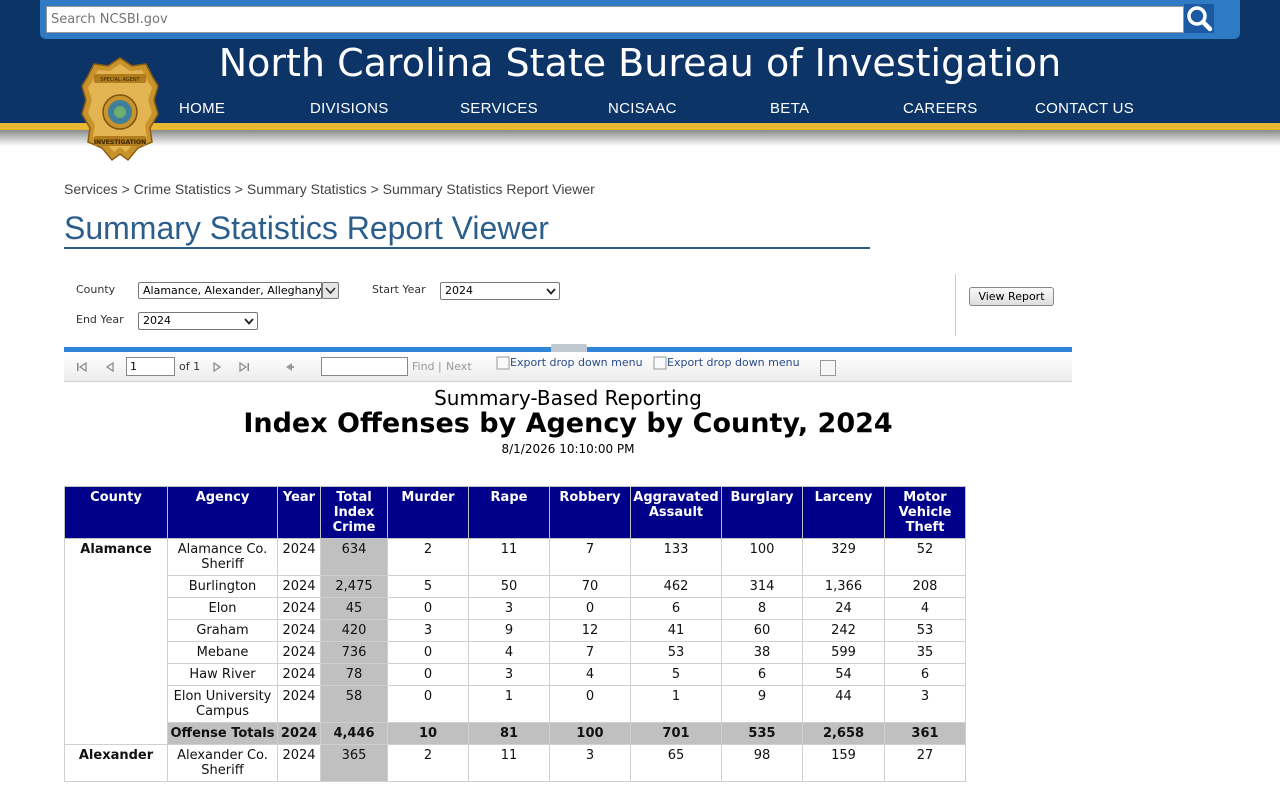 Image resolution: width=1280 pixels, height=800 pixels. I want to click on nav-careers: CAREERS, so click(940, 108).